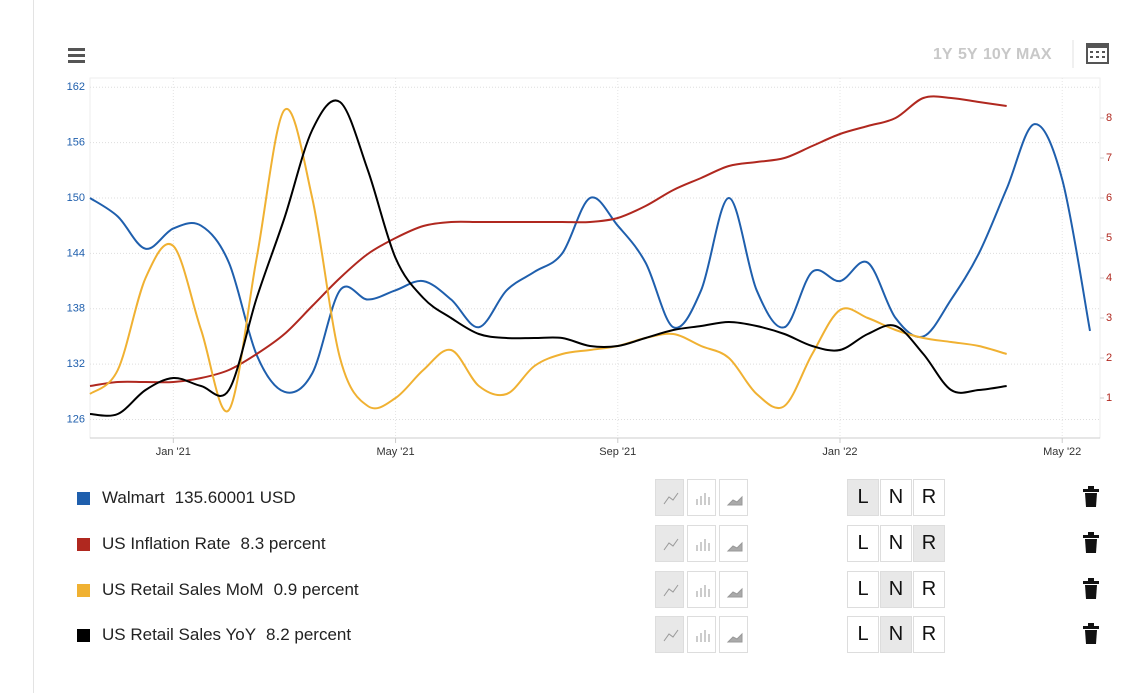 Image resolution: width=1132 pixels, height=693 pixels. What do you see at coordinates (839, 452) in the screenshot?
I see `x-tick-label: Jan '22` at bounding box center [839, 452].